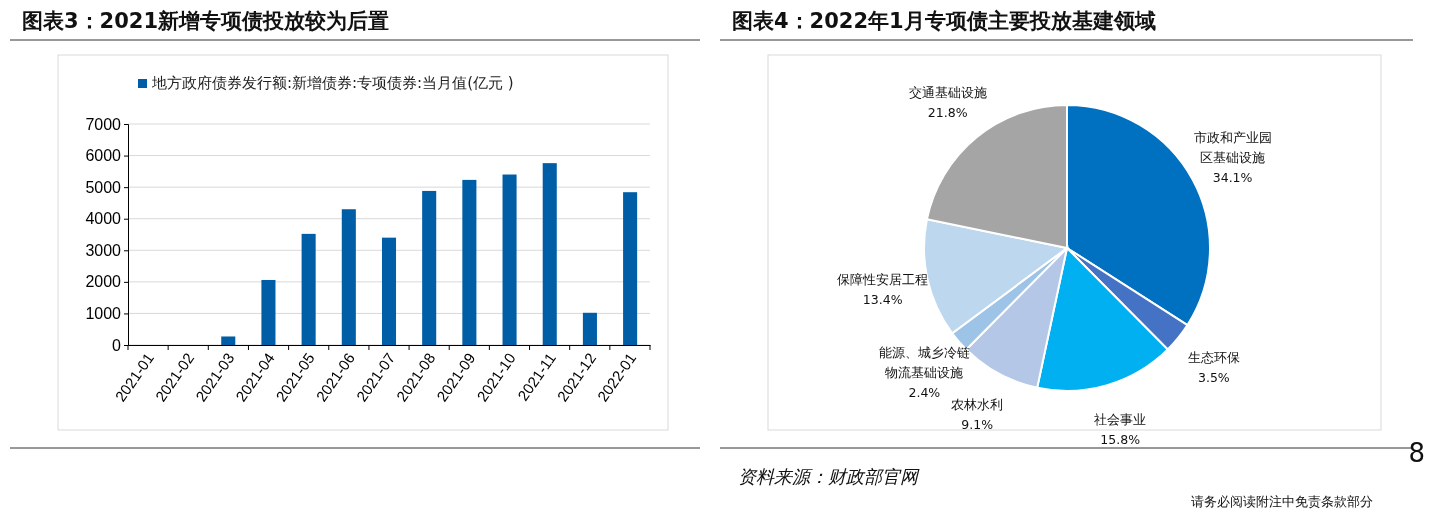  I want to click on data-label: 21.8%, so click(947, 112).